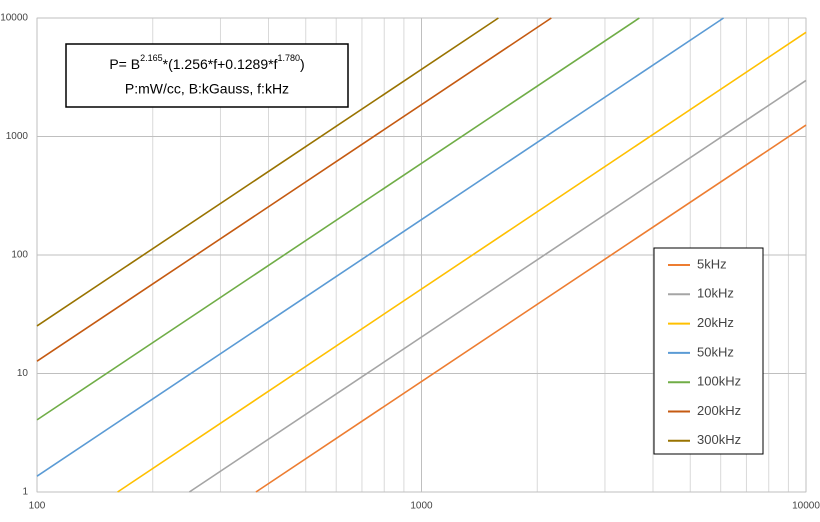 This screenshot has height=522, width=820. What do you see at coordinates (25, 492) in the screenshot?
I see `y-tick-label: 1` at bounding box center [25, 492].